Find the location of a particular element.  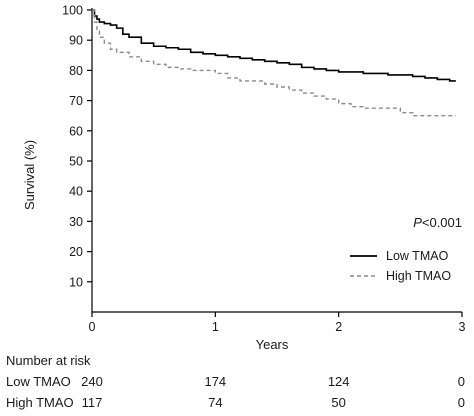

risk-value: 74 is located at coordinates (215, 402).